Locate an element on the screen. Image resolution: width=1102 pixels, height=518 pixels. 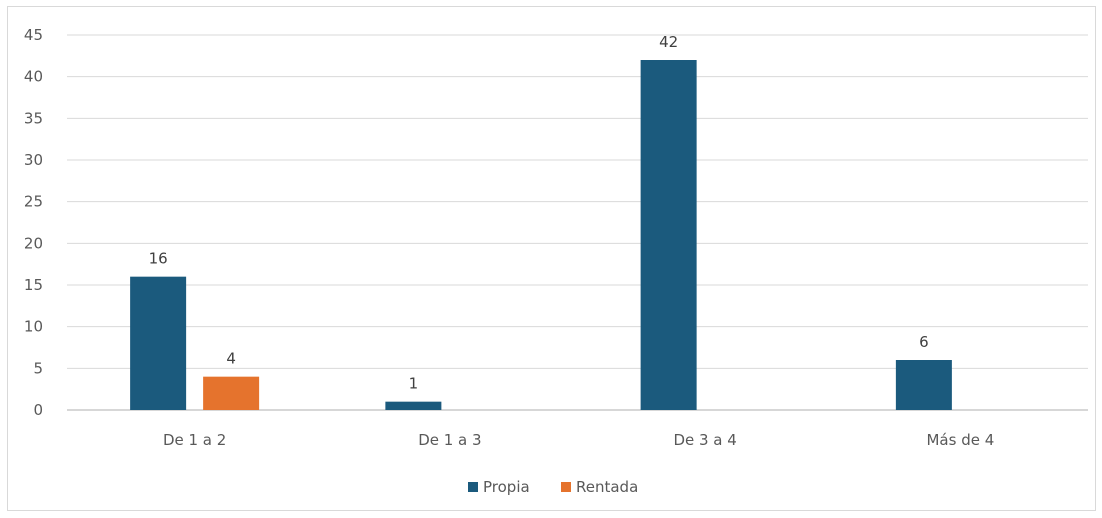
y-tick-label: 0 is located at coordinates (38, 410).